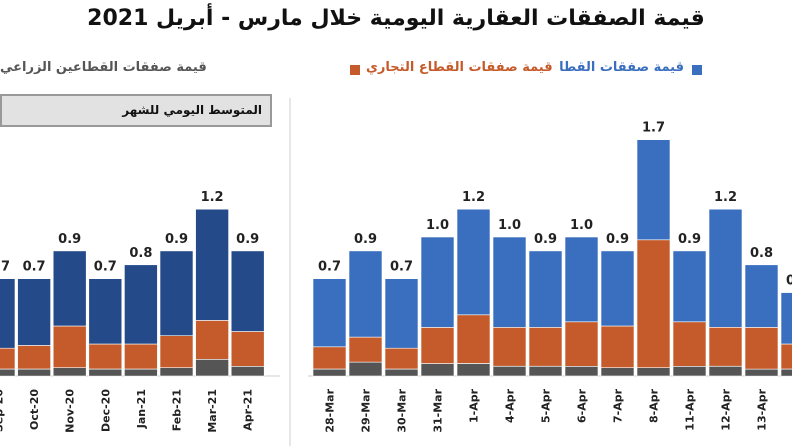 This screenshot has height=446, width=792. Describe the element at coordinates (690, 409) in the screenshot. I see `tick-label-daily-11-apr: 11-Apr` at that location.